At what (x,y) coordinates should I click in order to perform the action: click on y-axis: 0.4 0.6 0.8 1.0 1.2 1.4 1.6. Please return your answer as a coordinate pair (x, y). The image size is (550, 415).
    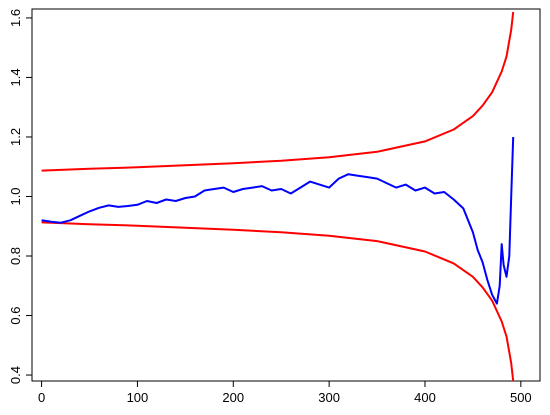
    Looking at the image, I should click on (20, 196).